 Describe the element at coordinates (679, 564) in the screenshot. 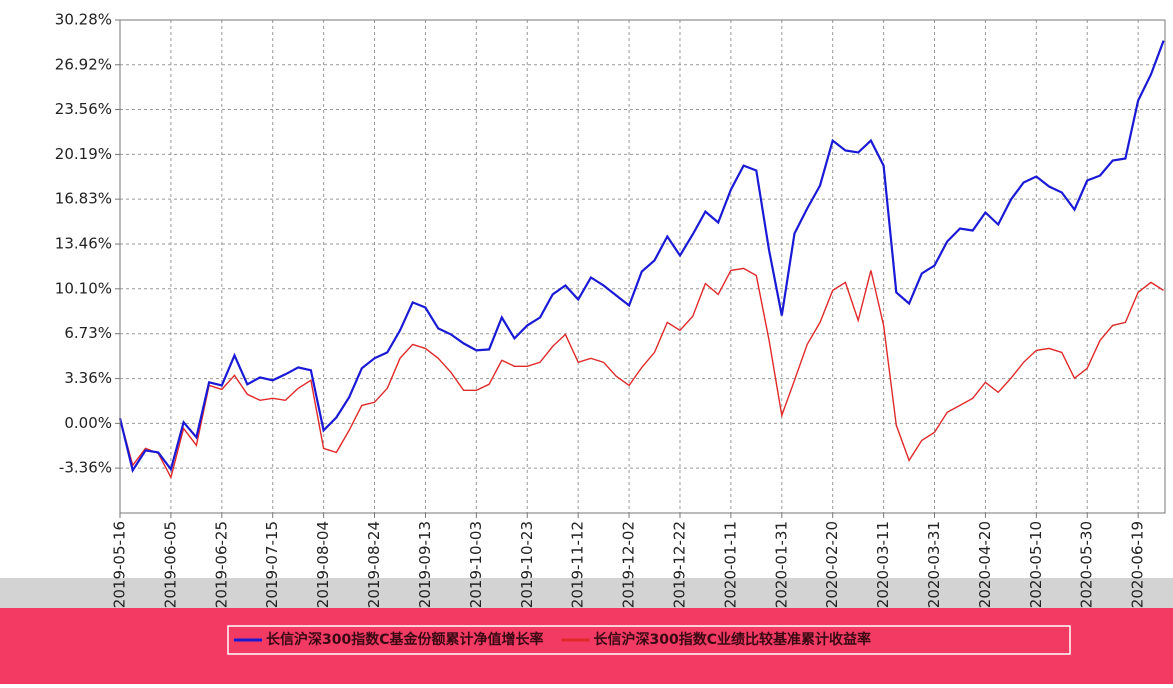

I see `x-tick-label: 2019-12-22` at that location.